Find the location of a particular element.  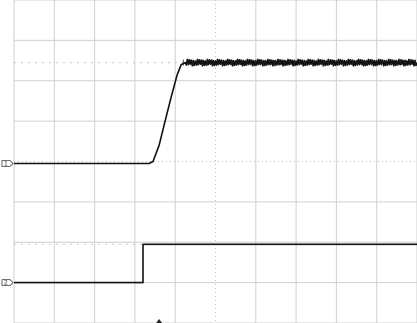

channel-2-ground-marker is located at coordinates (7, 283).